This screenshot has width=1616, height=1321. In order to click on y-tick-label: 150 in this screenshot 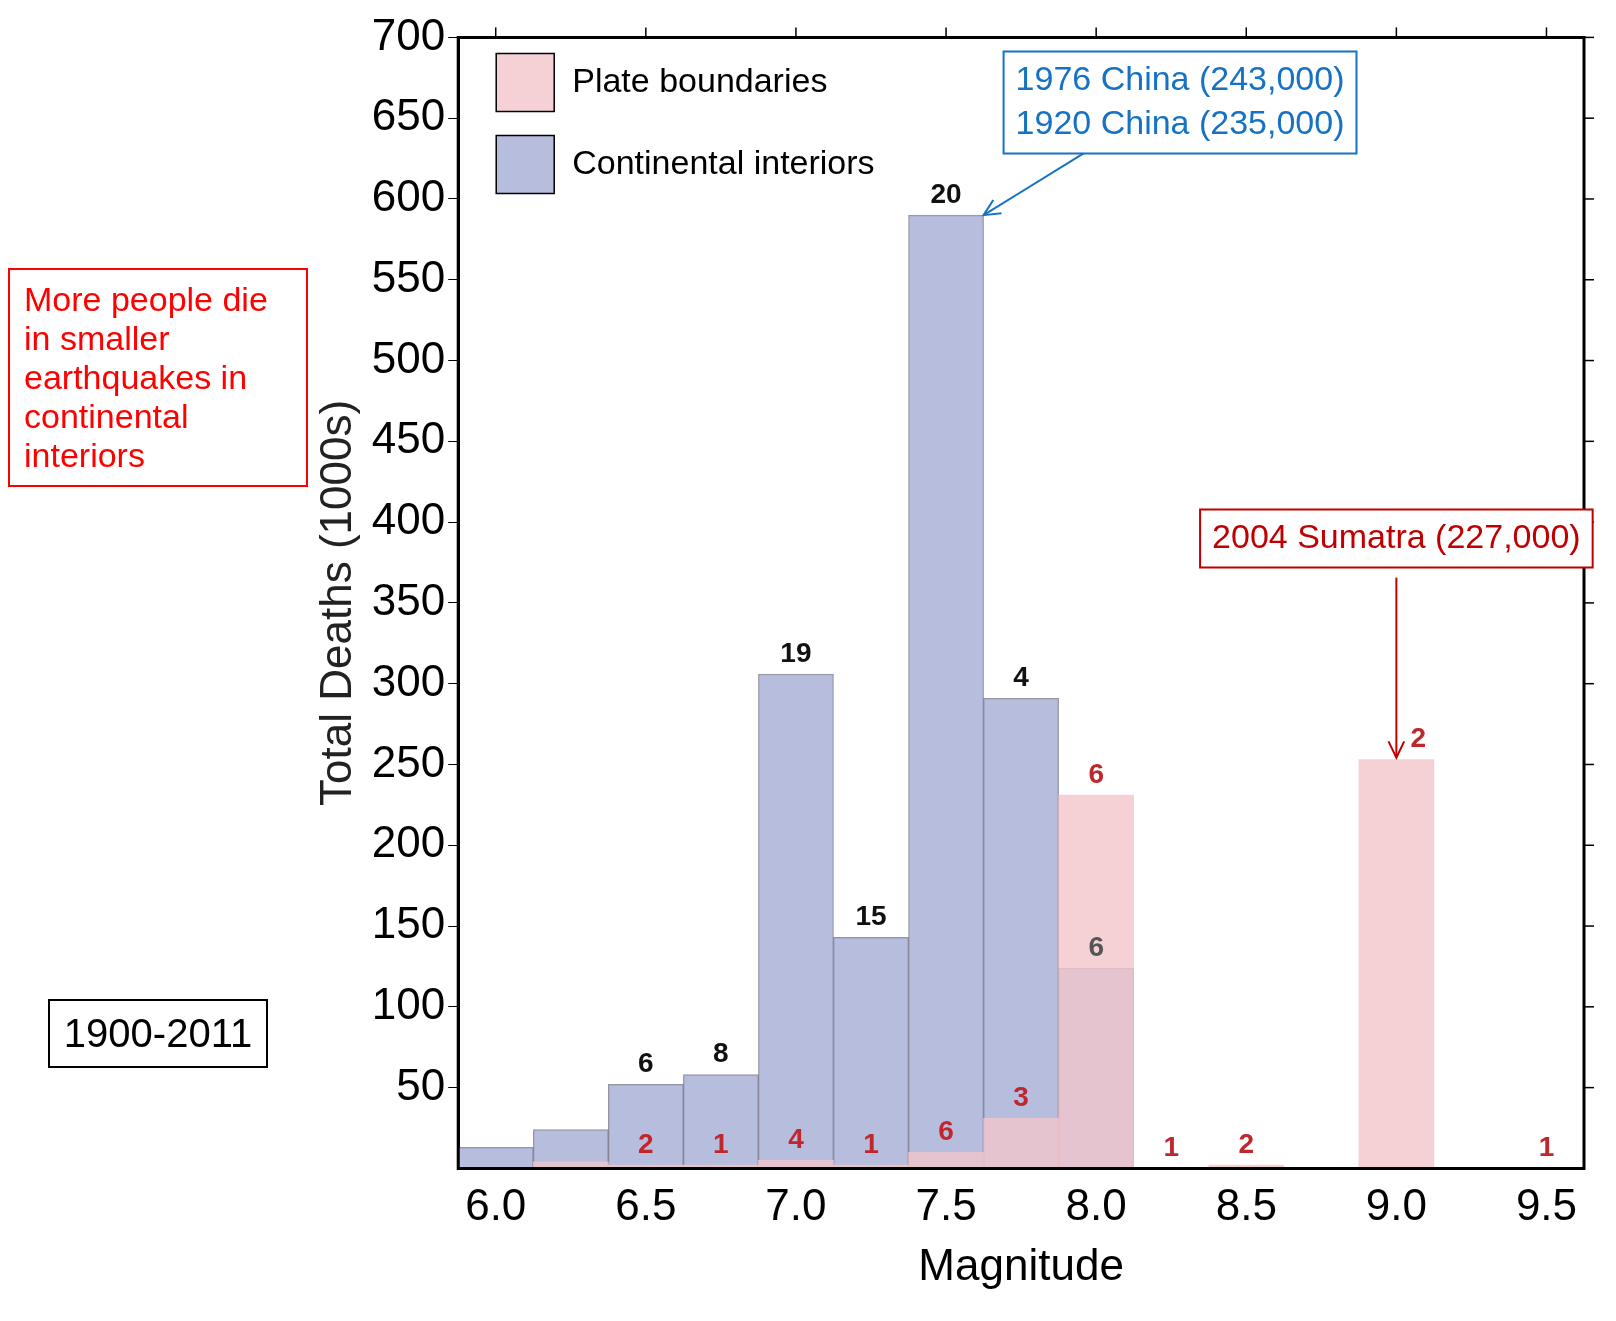, I will do `click(408, 923)`.